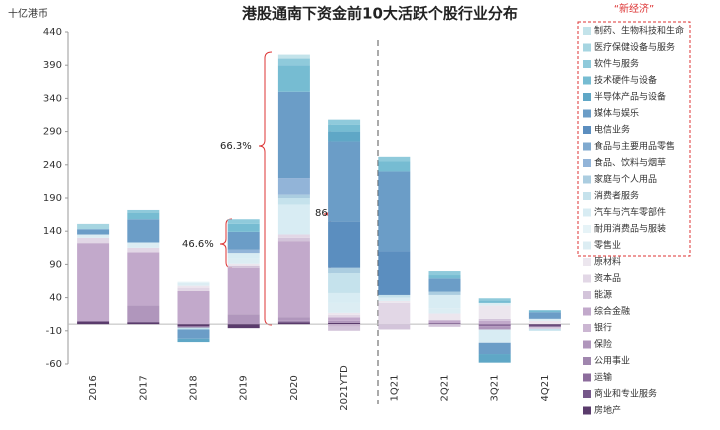 The height and width of the screenshot is (430, 720). I want to click on bracket, so click(265, 188).